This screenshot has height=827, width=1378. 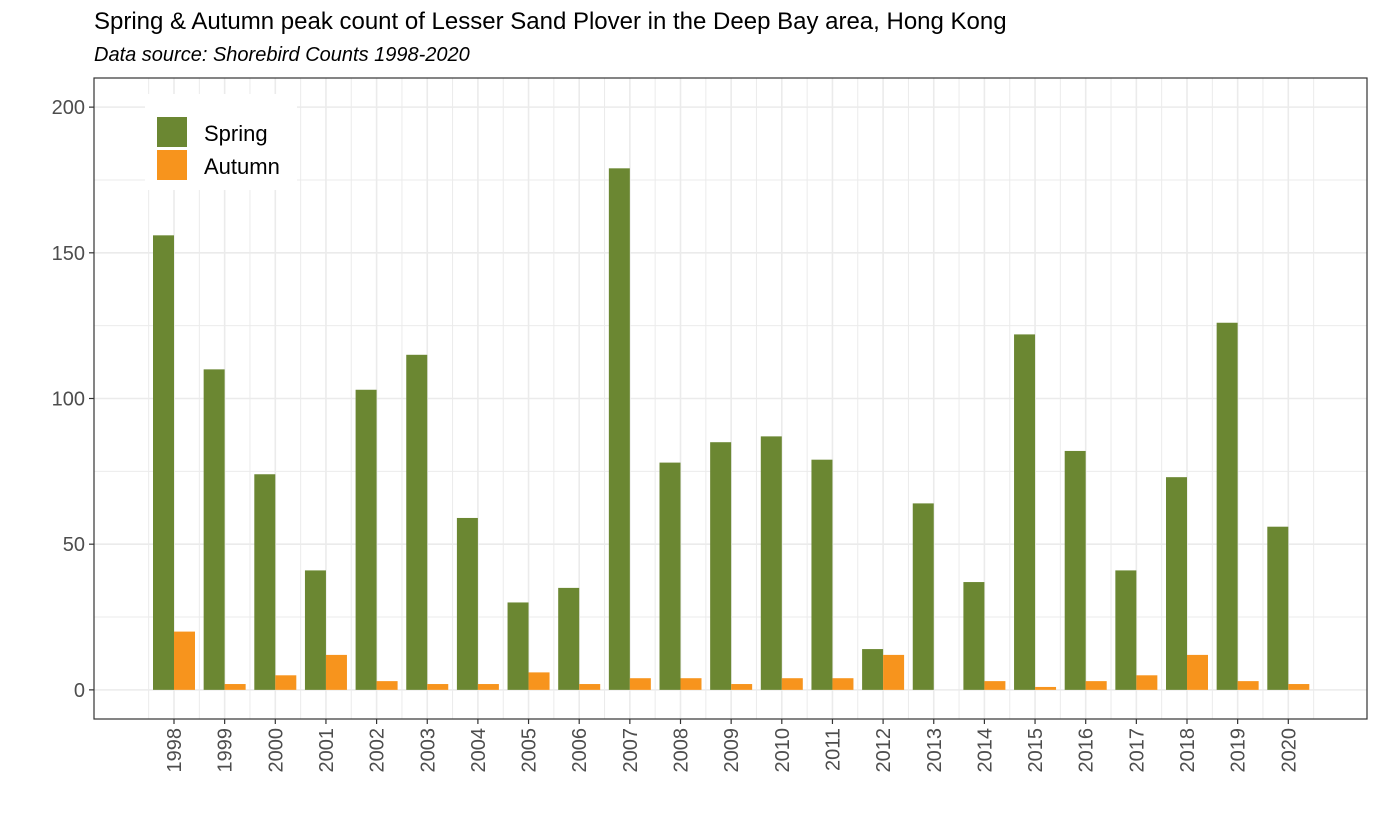 What do you see at coordinates (923, 596) in the screenshot?
I see `bar-spring-2013` at bounding box center [923, 596].